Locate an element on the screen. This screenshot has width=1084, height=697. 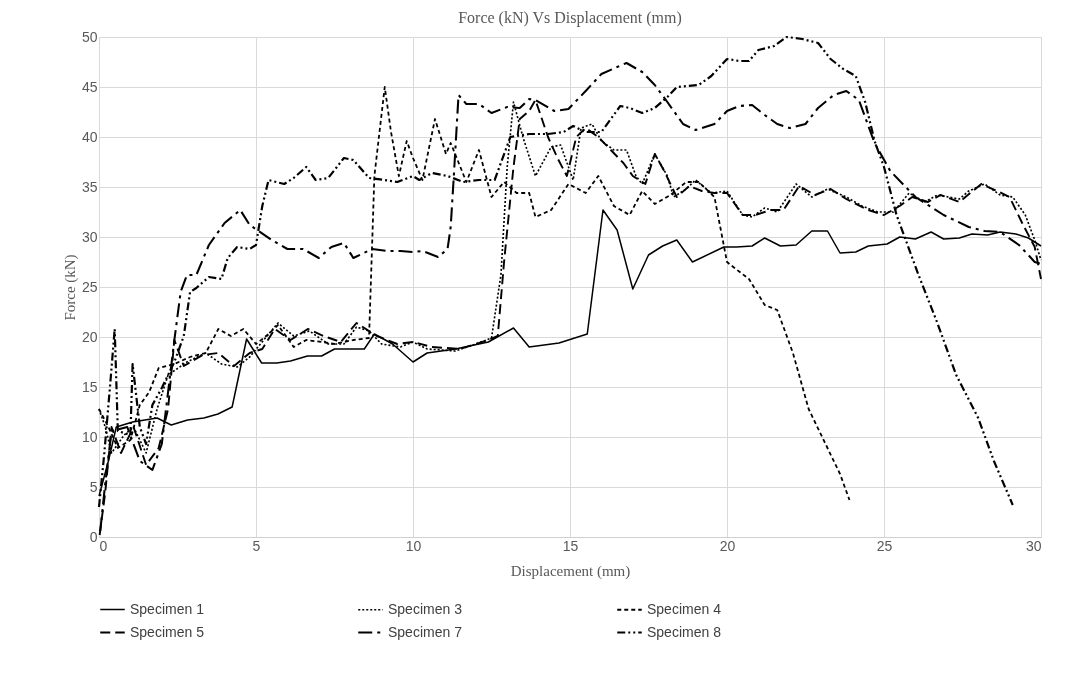
y-tick-label: 15 is located at coordinates (89, 386).